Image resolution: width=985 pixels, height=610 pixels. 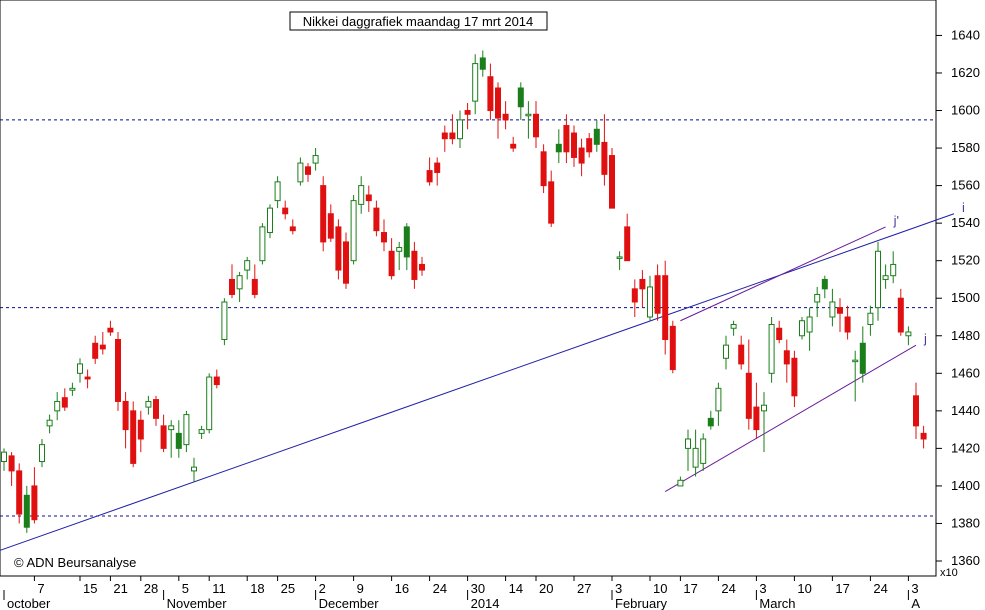 What do you see at coordinates (322, 588) in the screenshot?
I see `x-tick-label-8: 2` at bounding box center [322, 588].